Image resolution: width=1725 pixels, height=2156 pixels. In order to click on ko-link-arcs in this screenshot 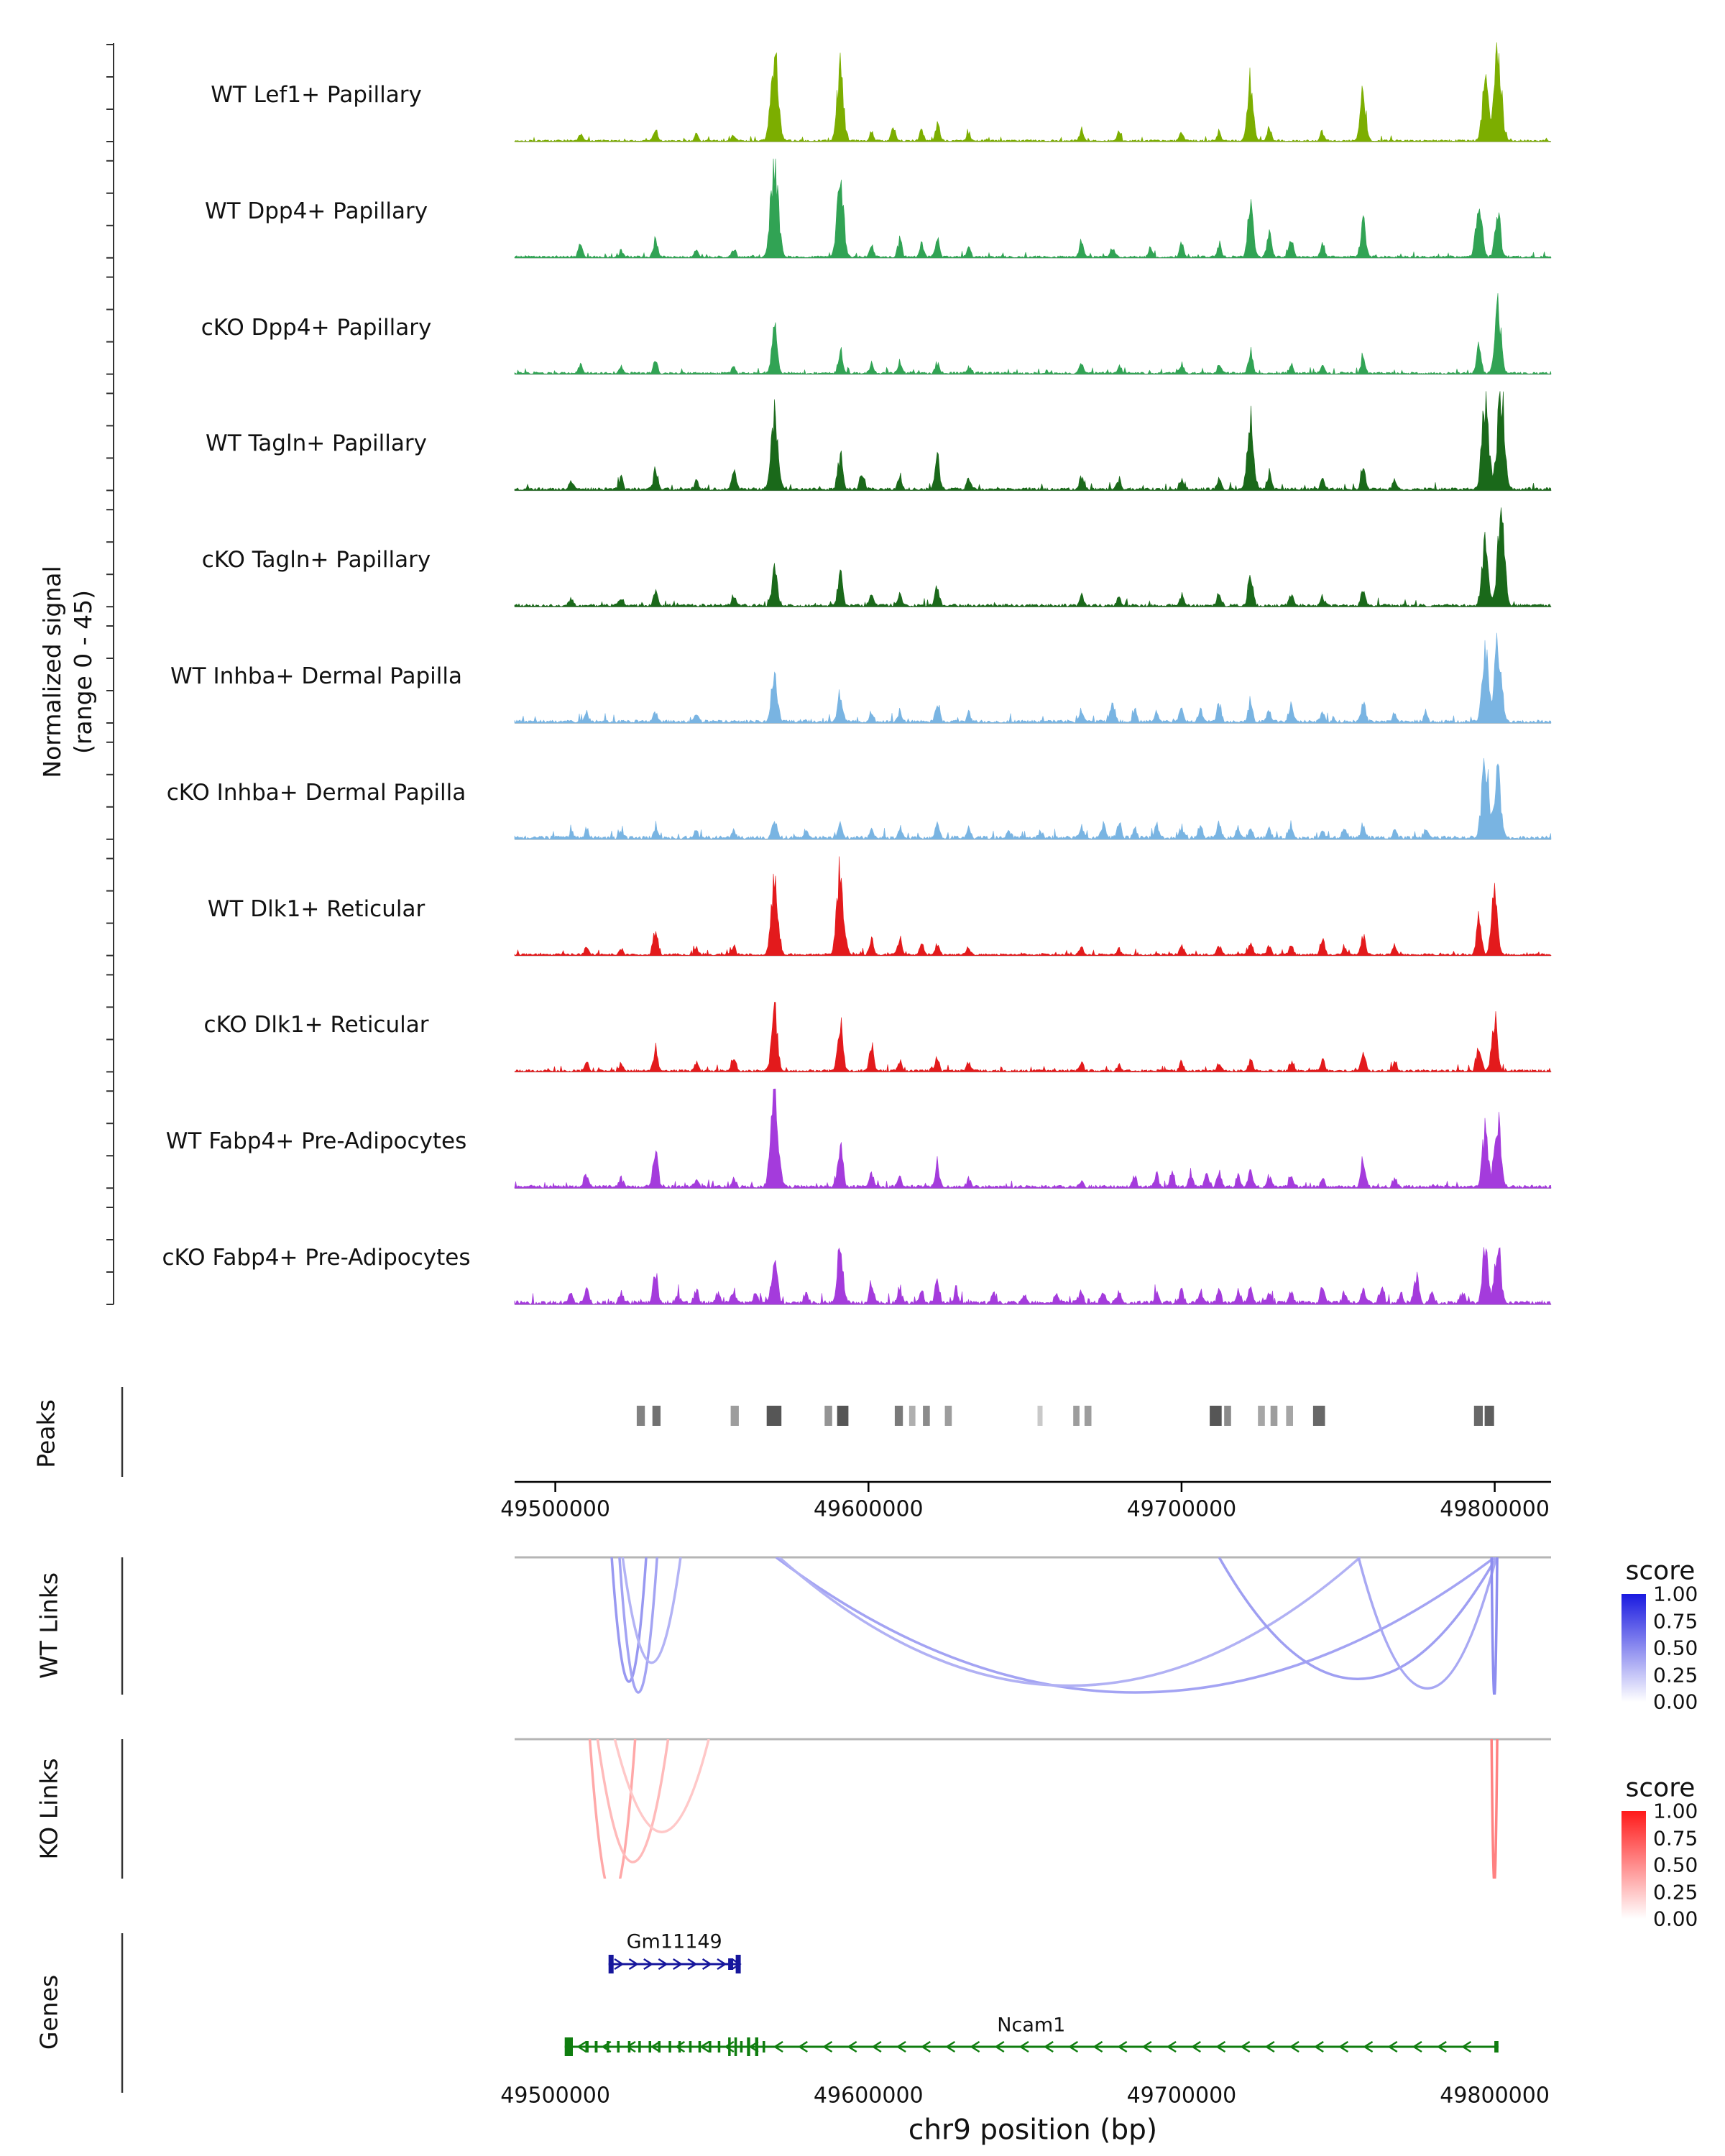, I will do `click(1043, 1809)`.